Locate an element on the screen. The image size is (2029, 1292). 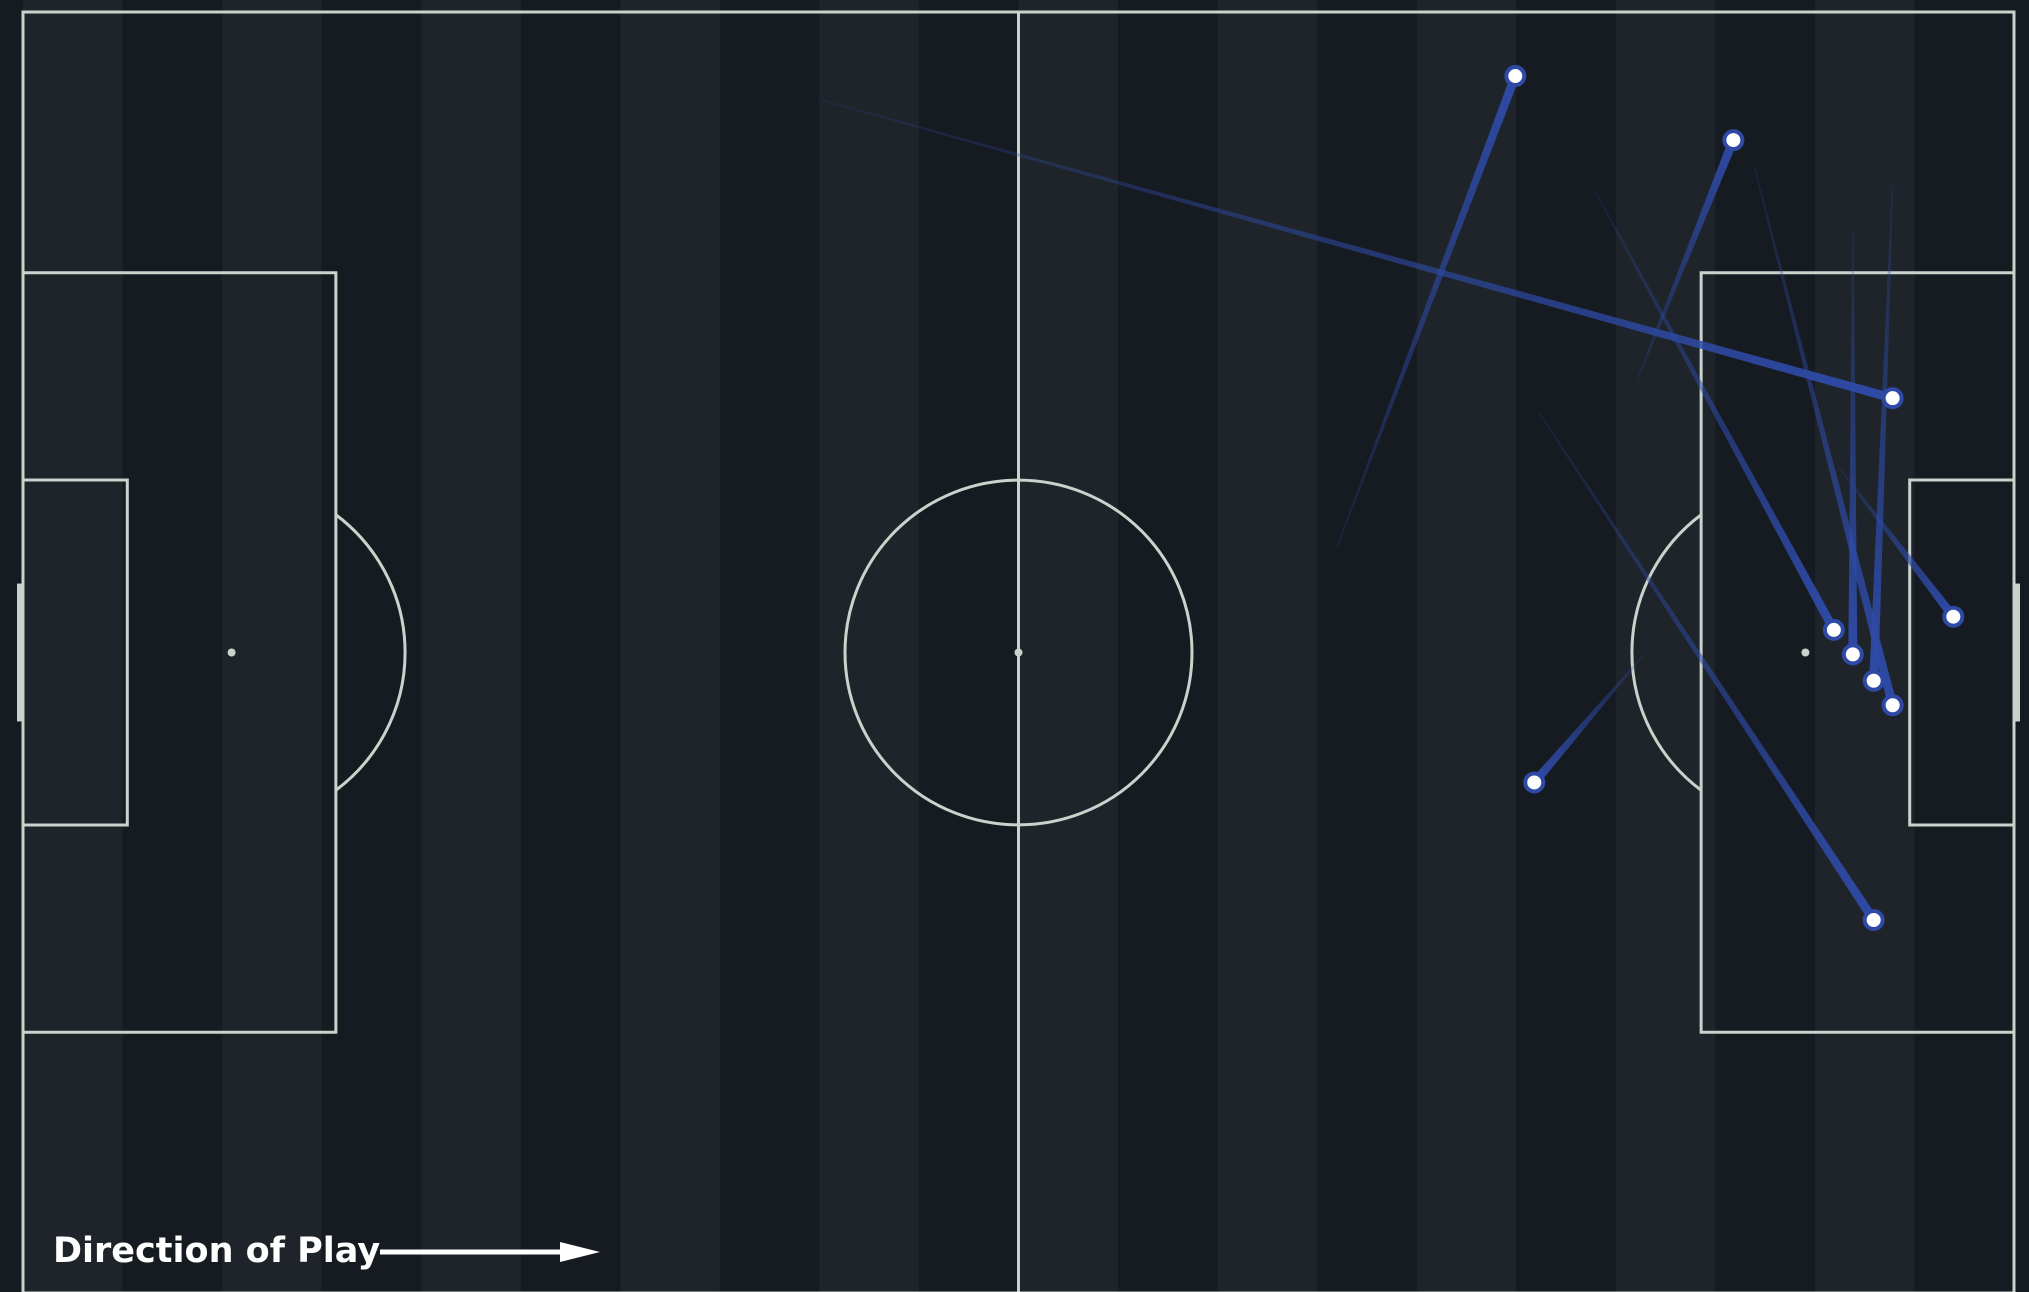
centre-circle is located at coordinates (1018, 652).